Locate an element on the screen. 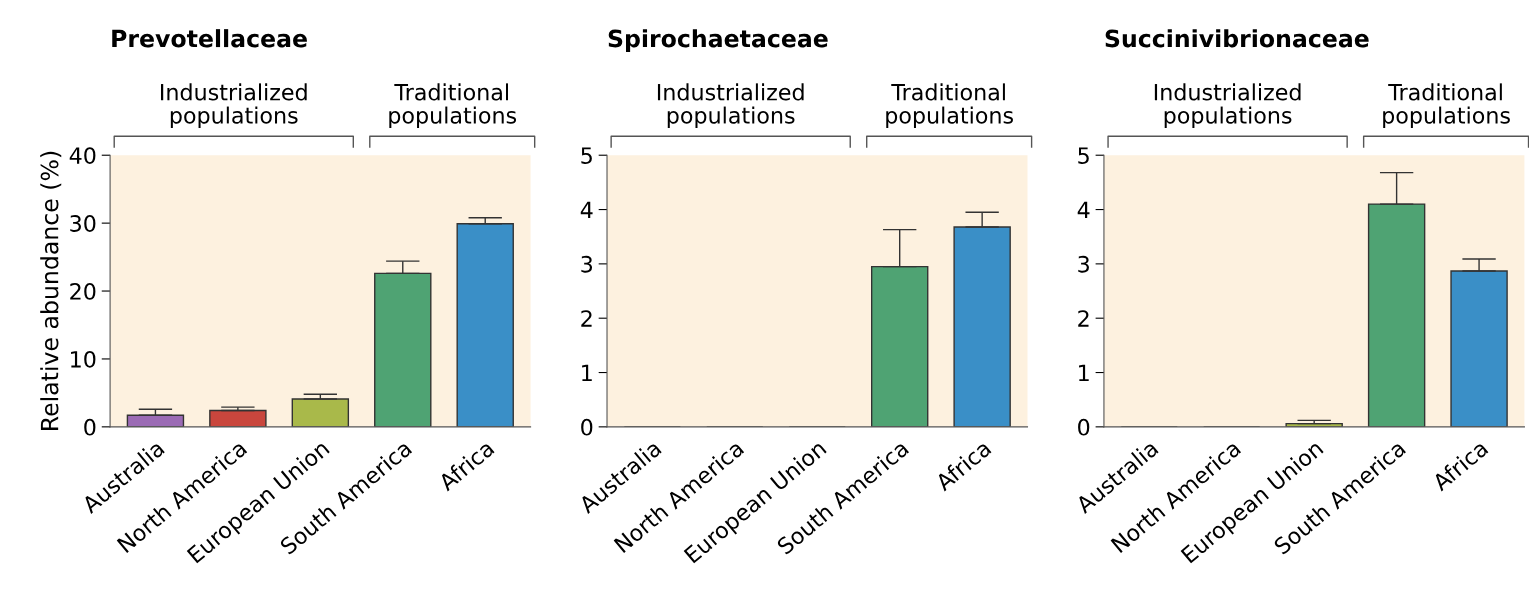 This screenshot has width=1529, height=597. y-tick-label: 40 is located at coordinates (82, 155).